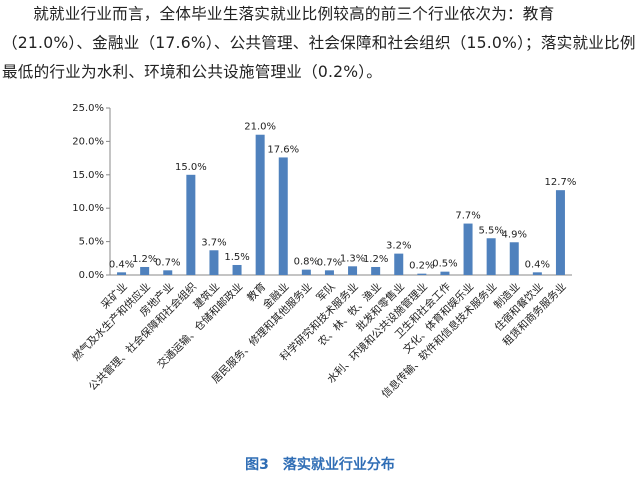 Image resolution: width=640 pixels, height=478 pixels. What do you see at coordinates (260, 127) in the screenshot?
I see `data-label: 21.0%` at bounding box center [260, 127].